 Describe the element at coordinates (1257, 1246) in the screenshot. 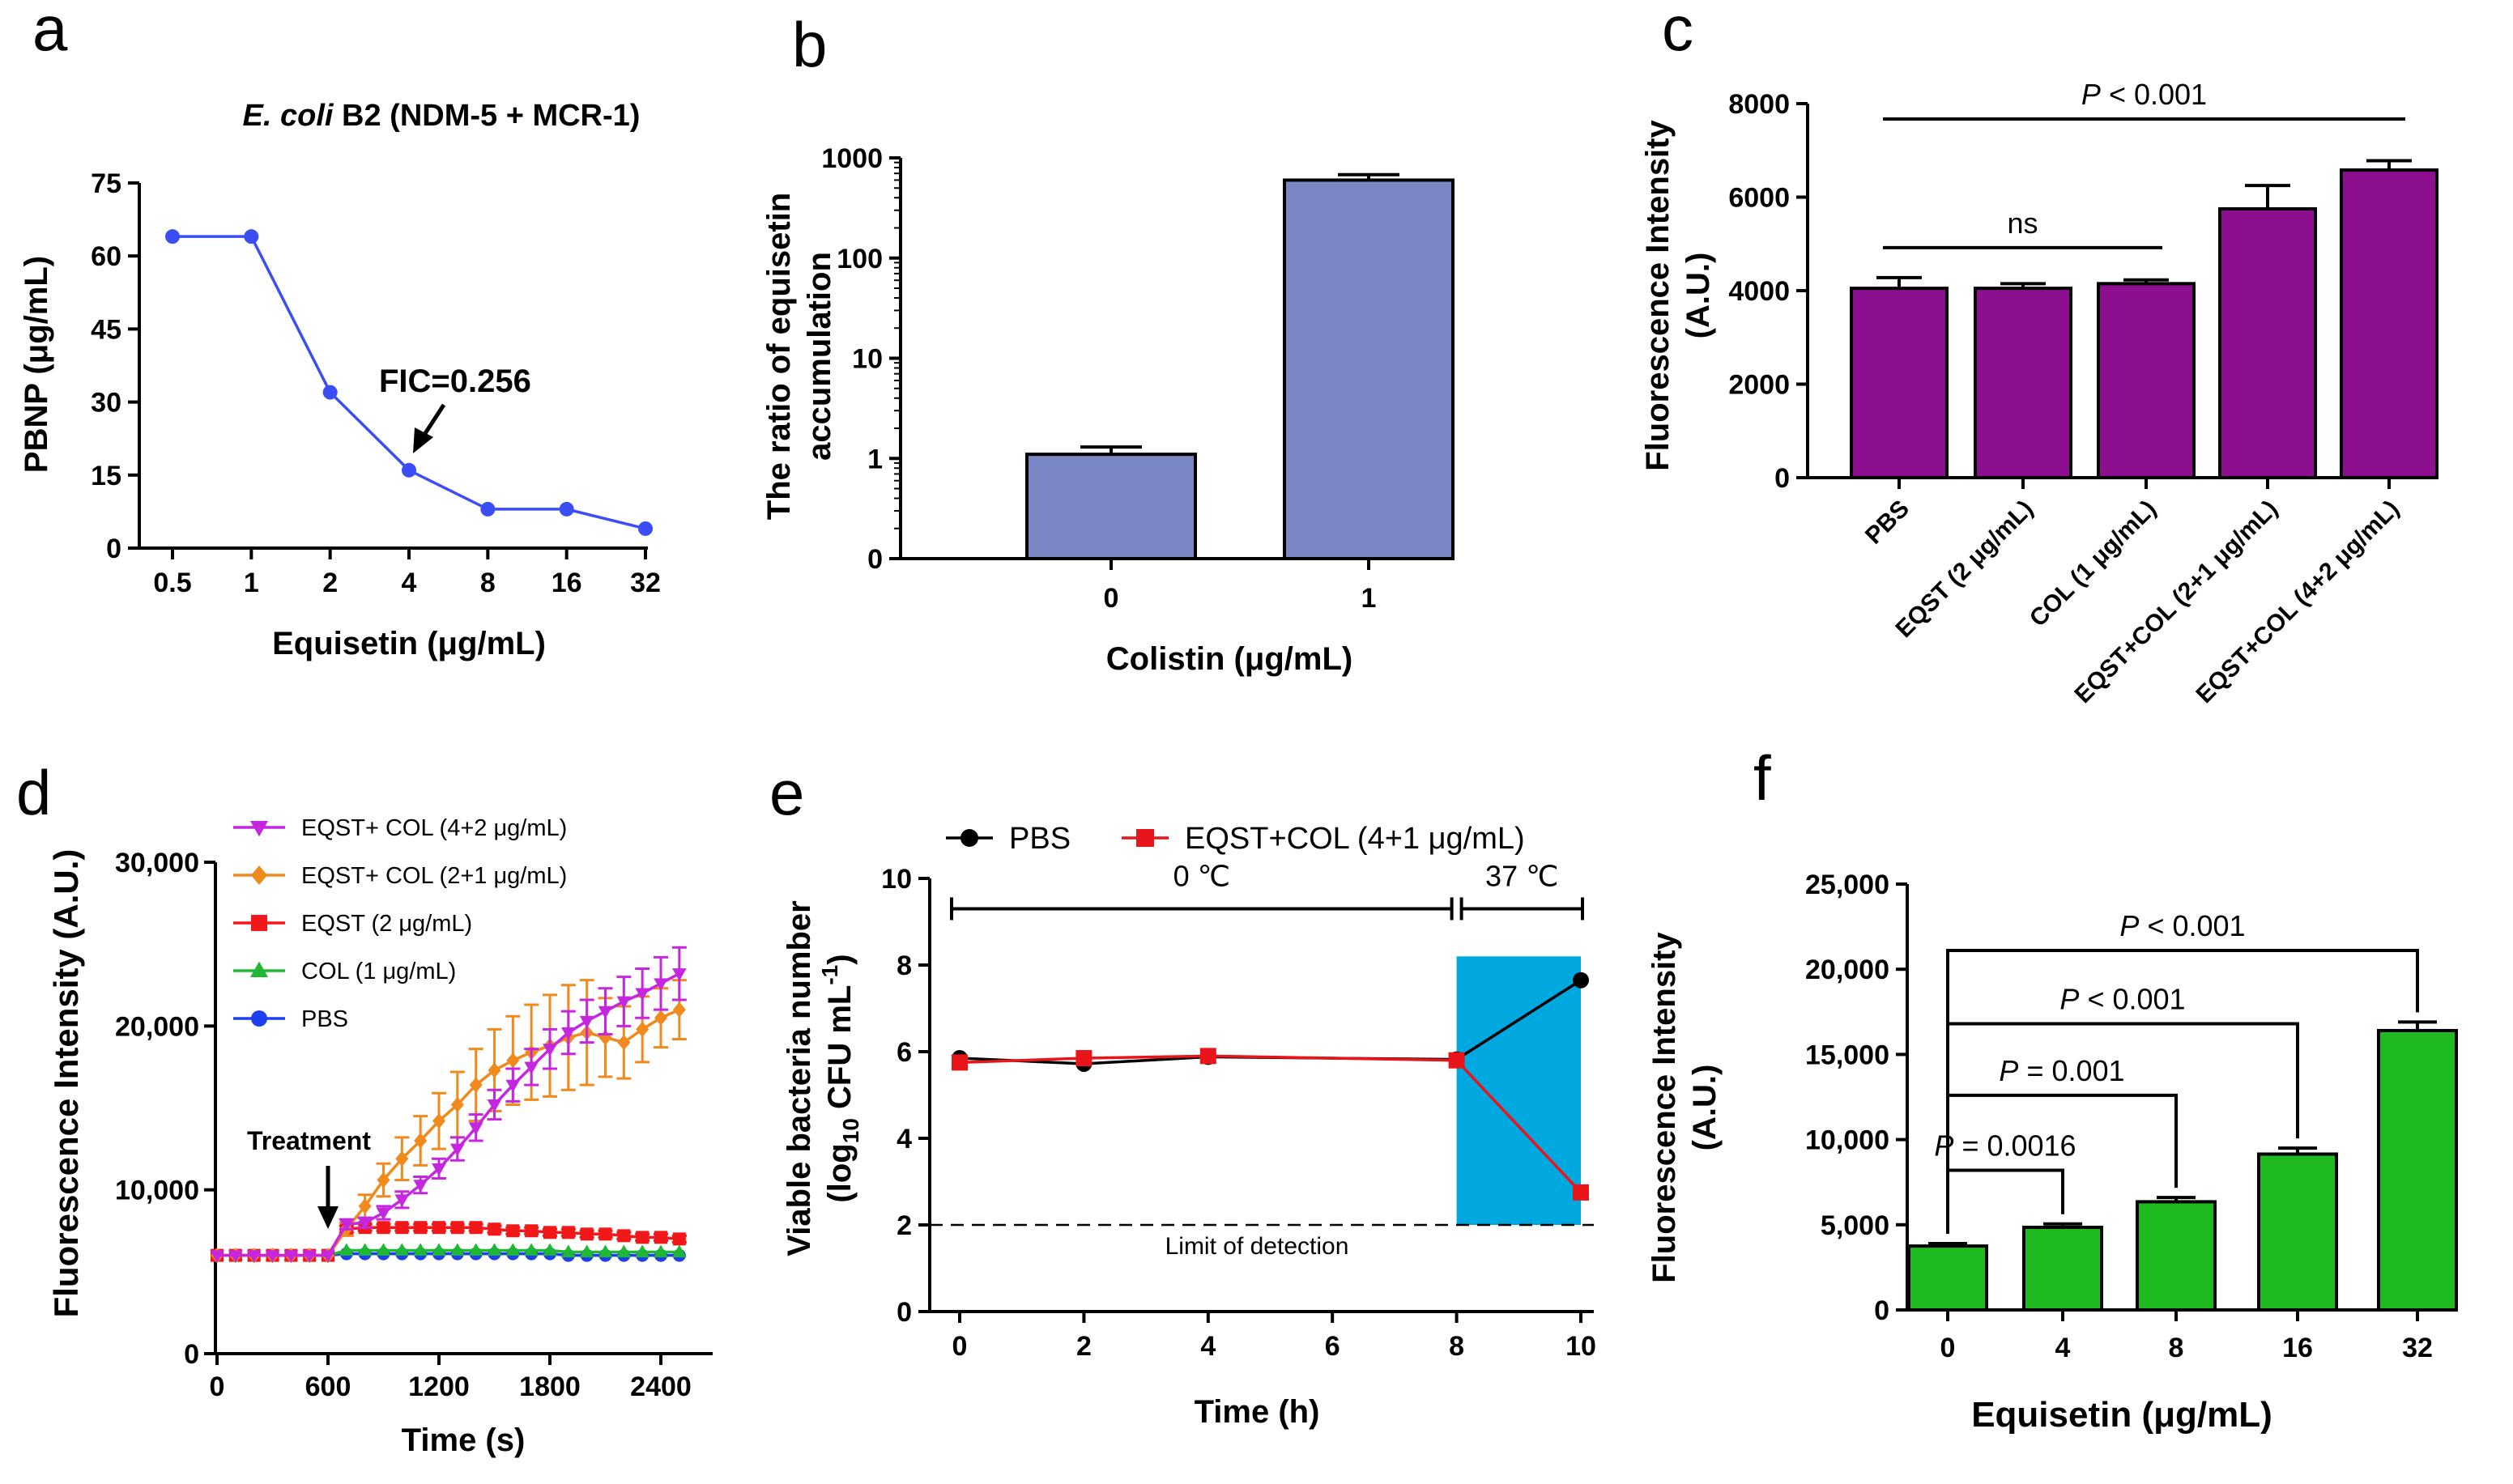

I see `limit-label-e: Limit of detection` at that location.